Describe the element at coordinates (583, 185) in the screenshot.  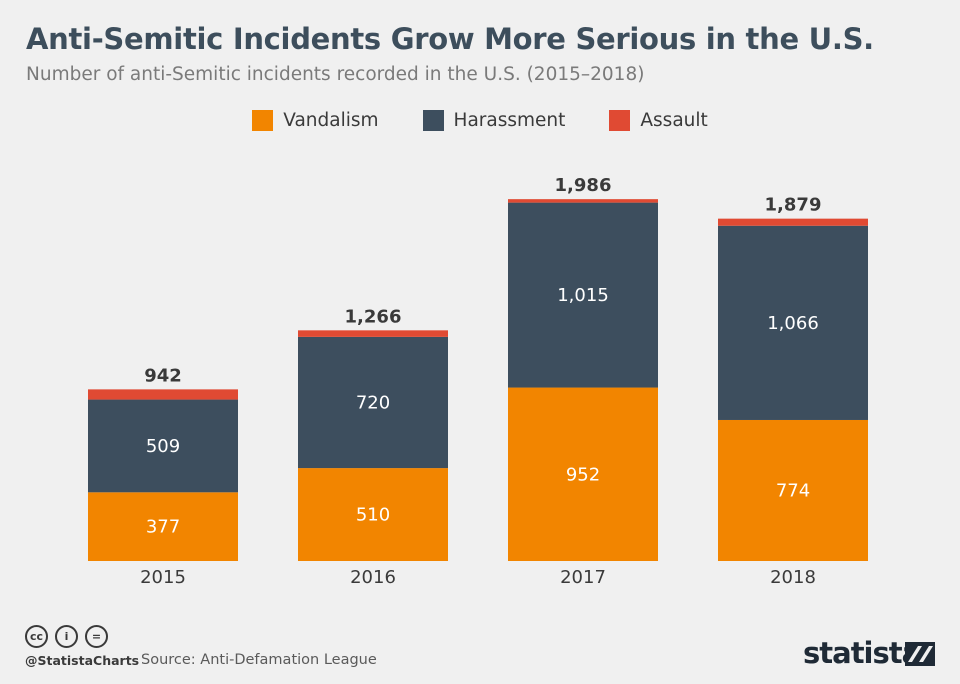
I see `total-label-2017: 1,986` at that location.